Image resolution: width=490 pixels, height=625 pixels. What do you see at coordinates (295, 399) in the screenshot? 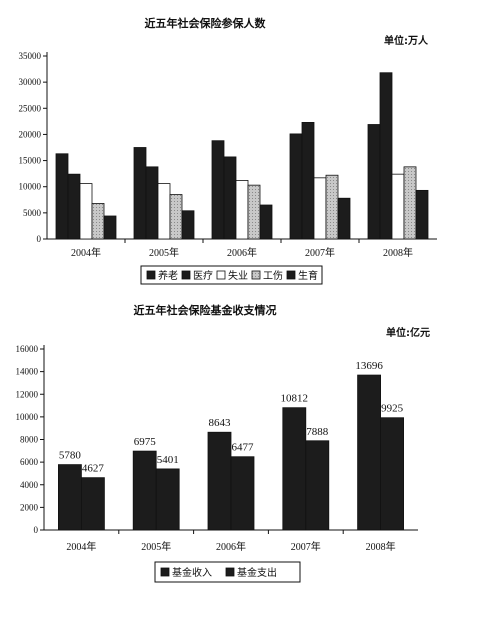
I see `chart2-data-label: 10812` at bounding box center [295, 399].